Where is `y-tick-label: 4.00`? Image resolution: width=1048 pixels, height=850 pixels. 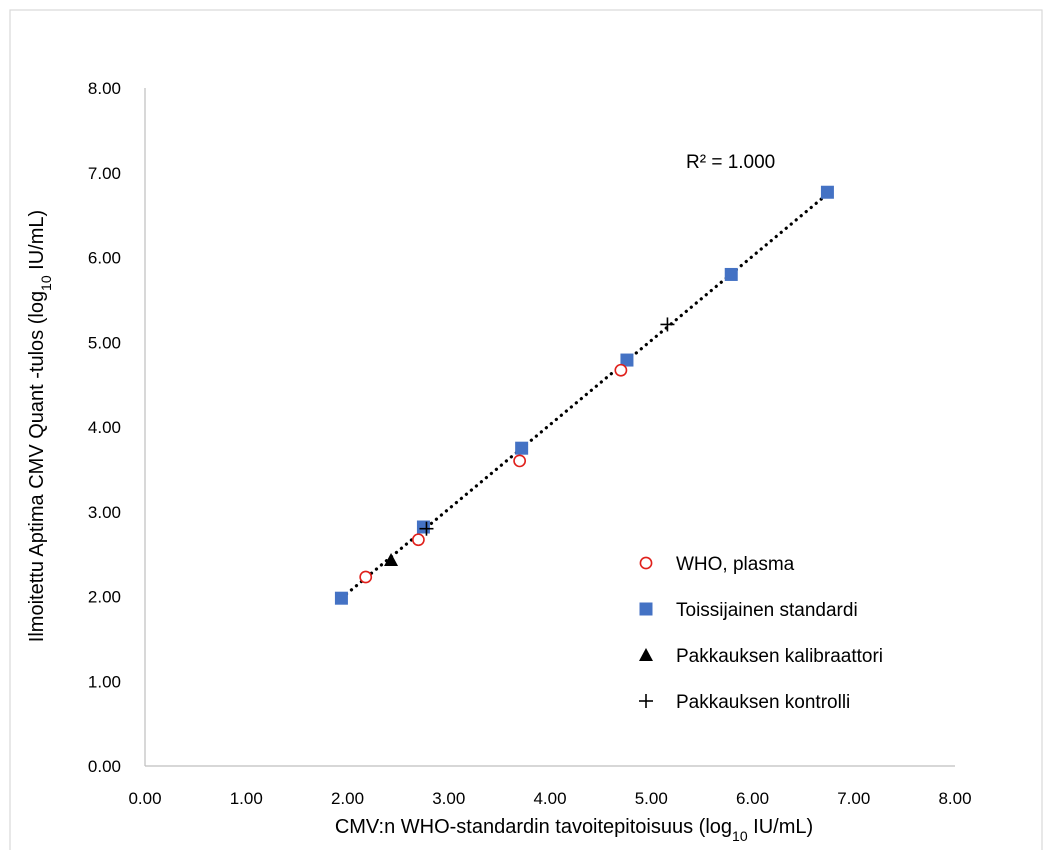
y-tick-label: 4.00 is located at coordinates (104, 427).